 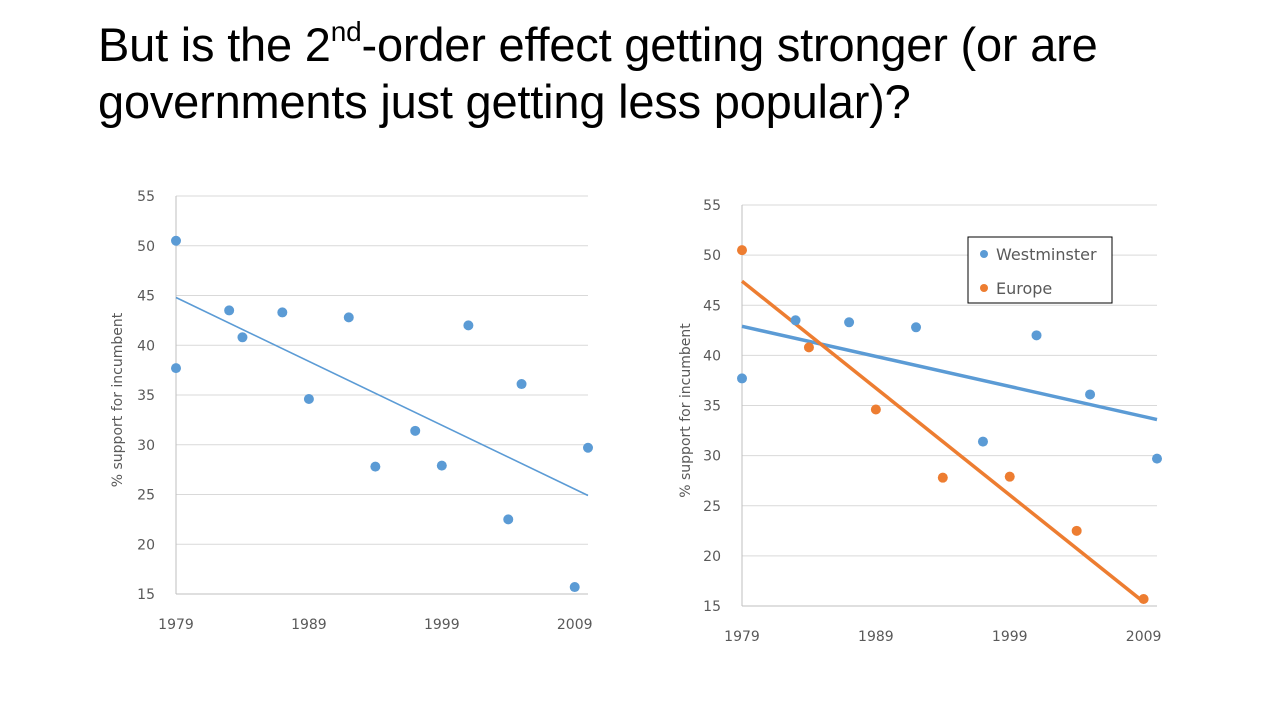 What do you see at coordinates (942, 441) in the screenshot?
I see `trendline-europe` at bounding box center [942, 441].